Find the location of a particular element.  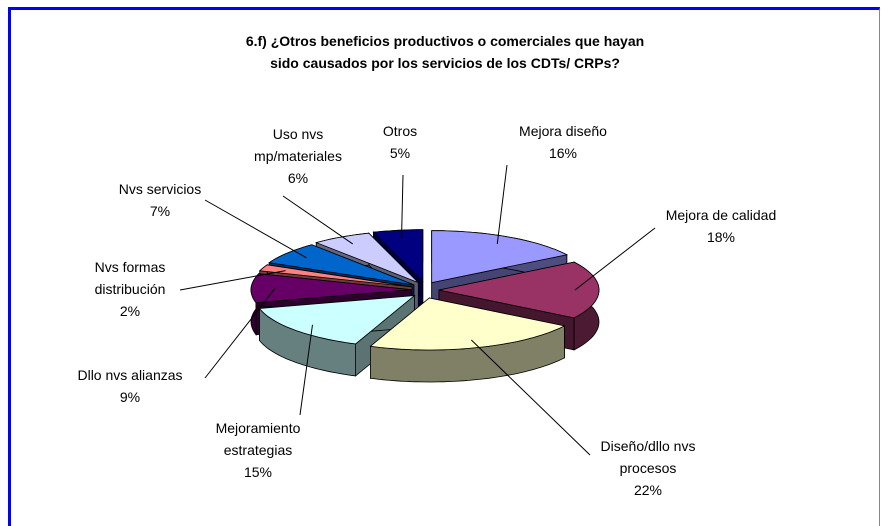

slice-label: Mejoramiento estrategias 15% is located at coordinates (258, 450).